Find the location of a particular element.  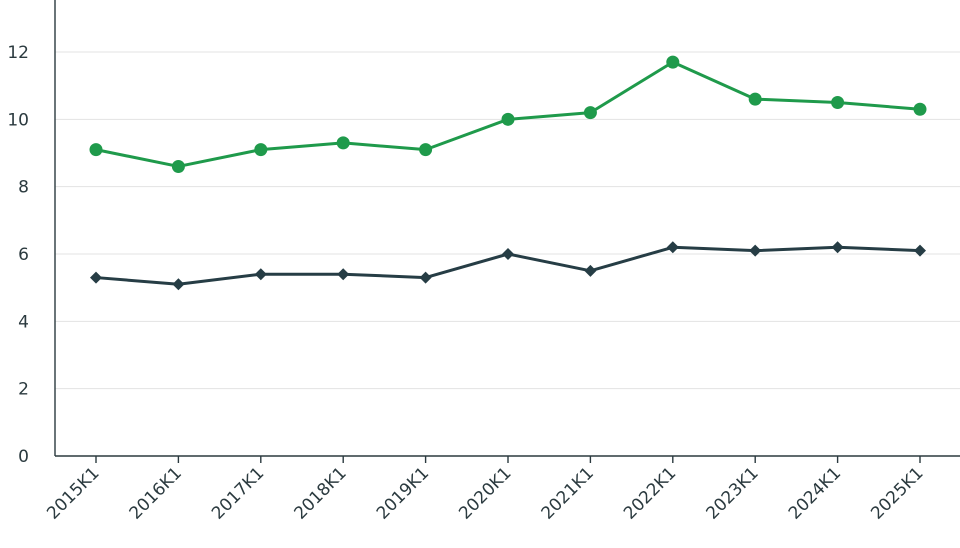

x-tick-label: 2015K1 is located at coordinates (73, 493).